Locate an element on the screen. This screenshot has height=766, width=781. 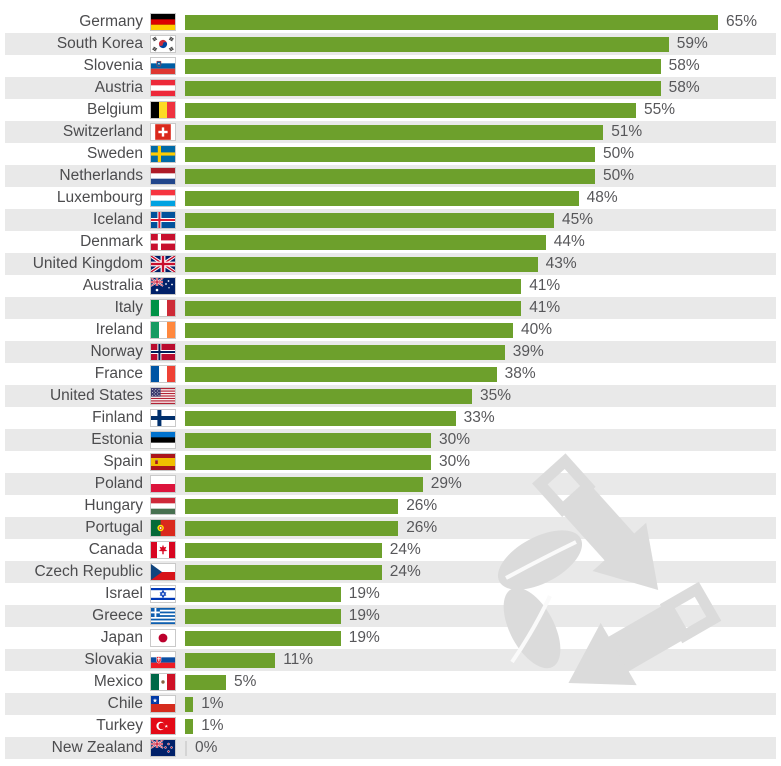
bar-area: 0% is located at coordinates (483, 748).